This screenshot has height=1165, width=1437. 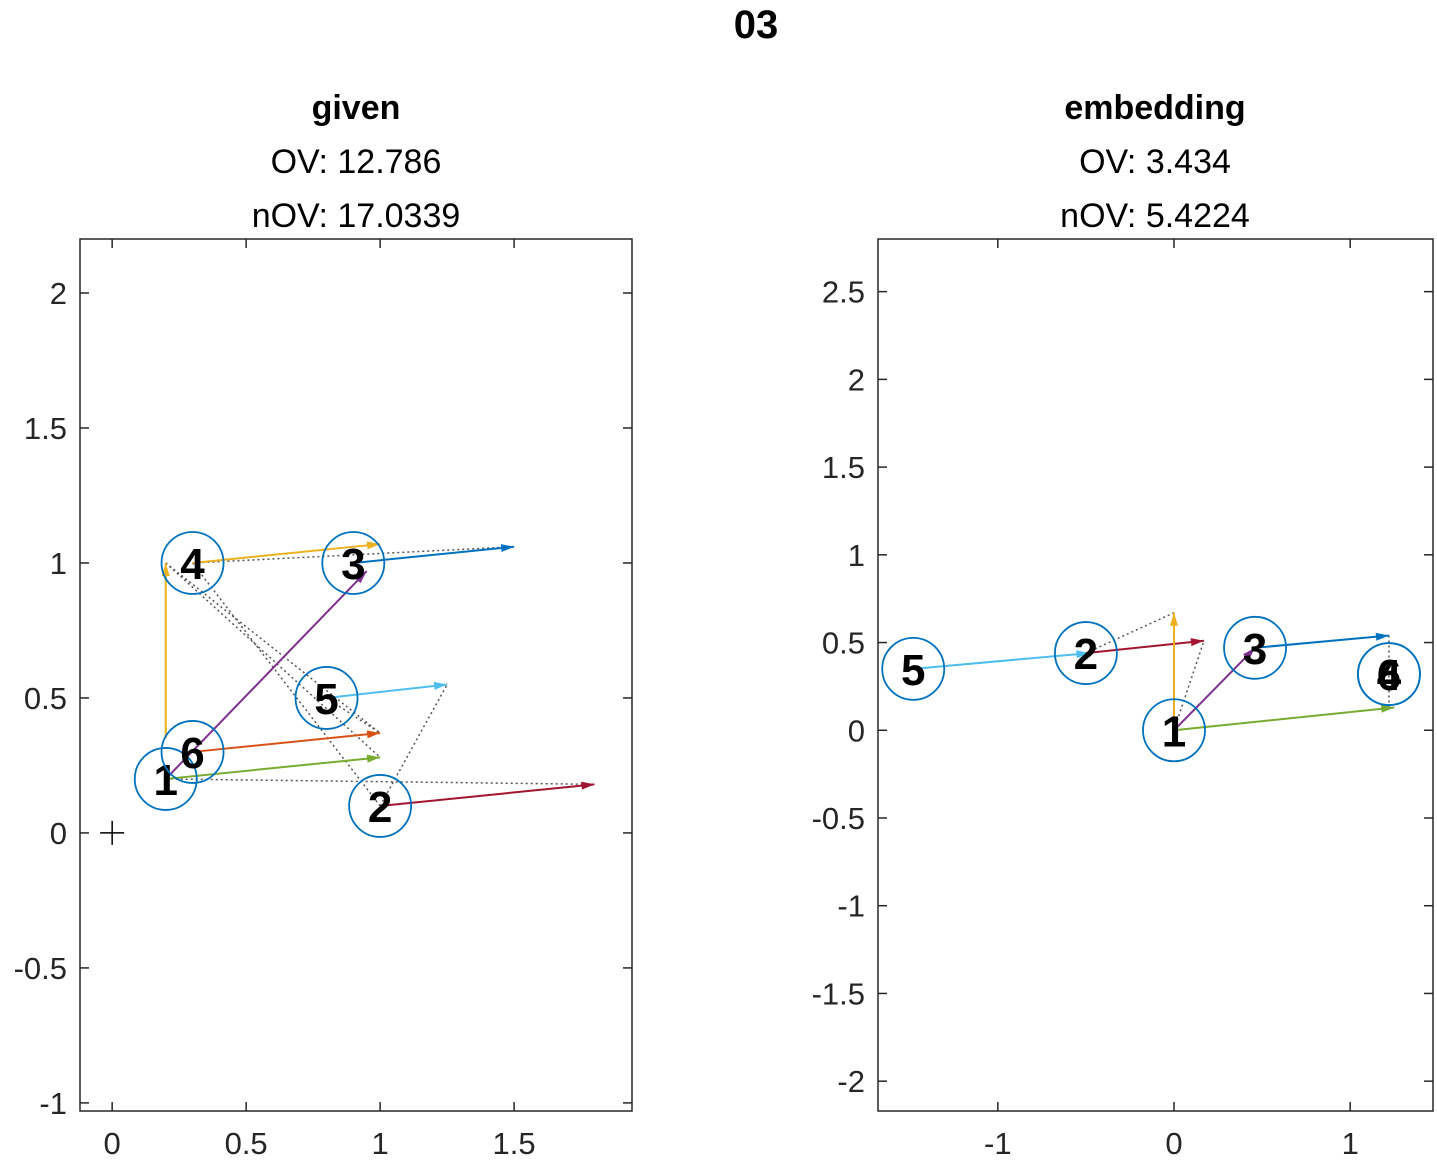 I want to click on y-tick-label: -2, so click(x=851, y=1081).